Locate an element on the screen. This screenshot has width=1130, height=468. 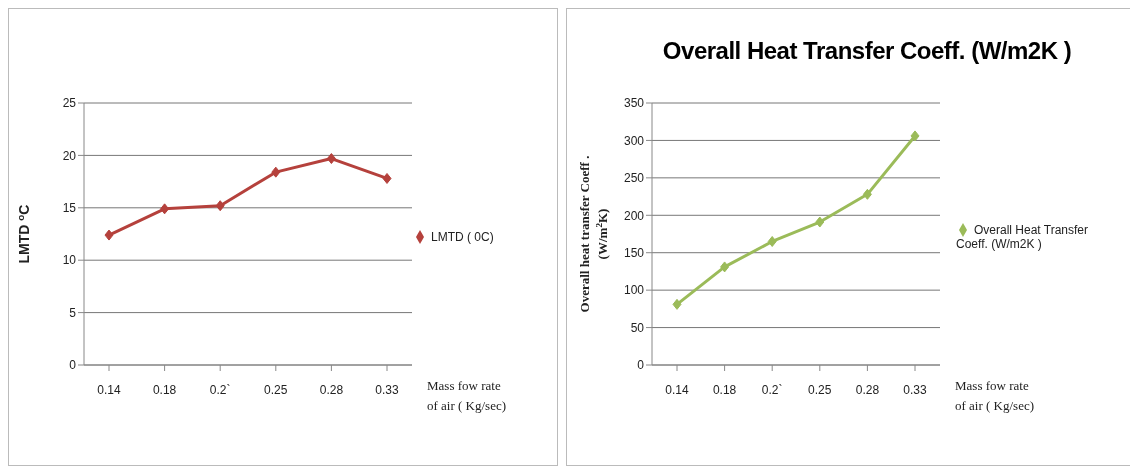
y-tick-label: 50 is located at coordinates (637, 327).